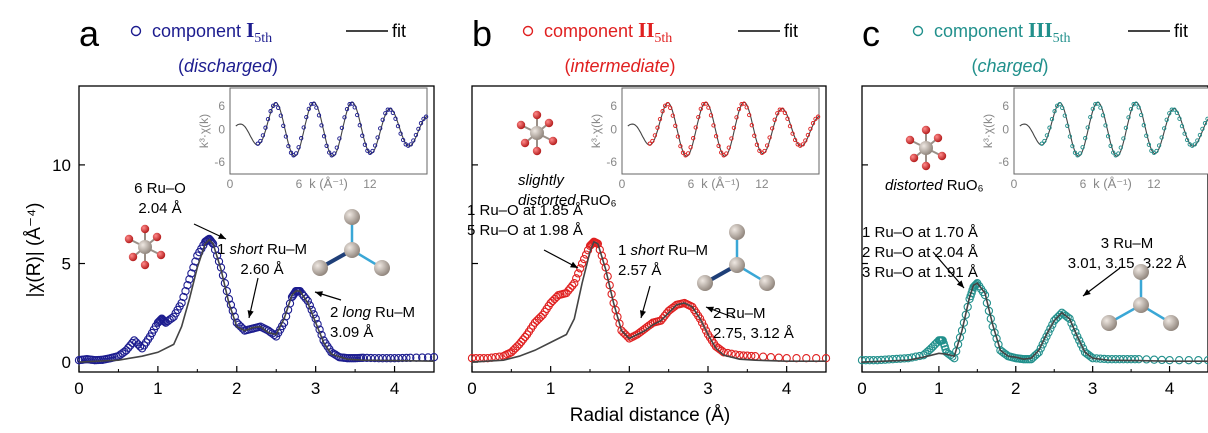 The width and height of the screenshot is (1208, 433). I want to click on inset-x-tick-label: 0, so click(622, 184).